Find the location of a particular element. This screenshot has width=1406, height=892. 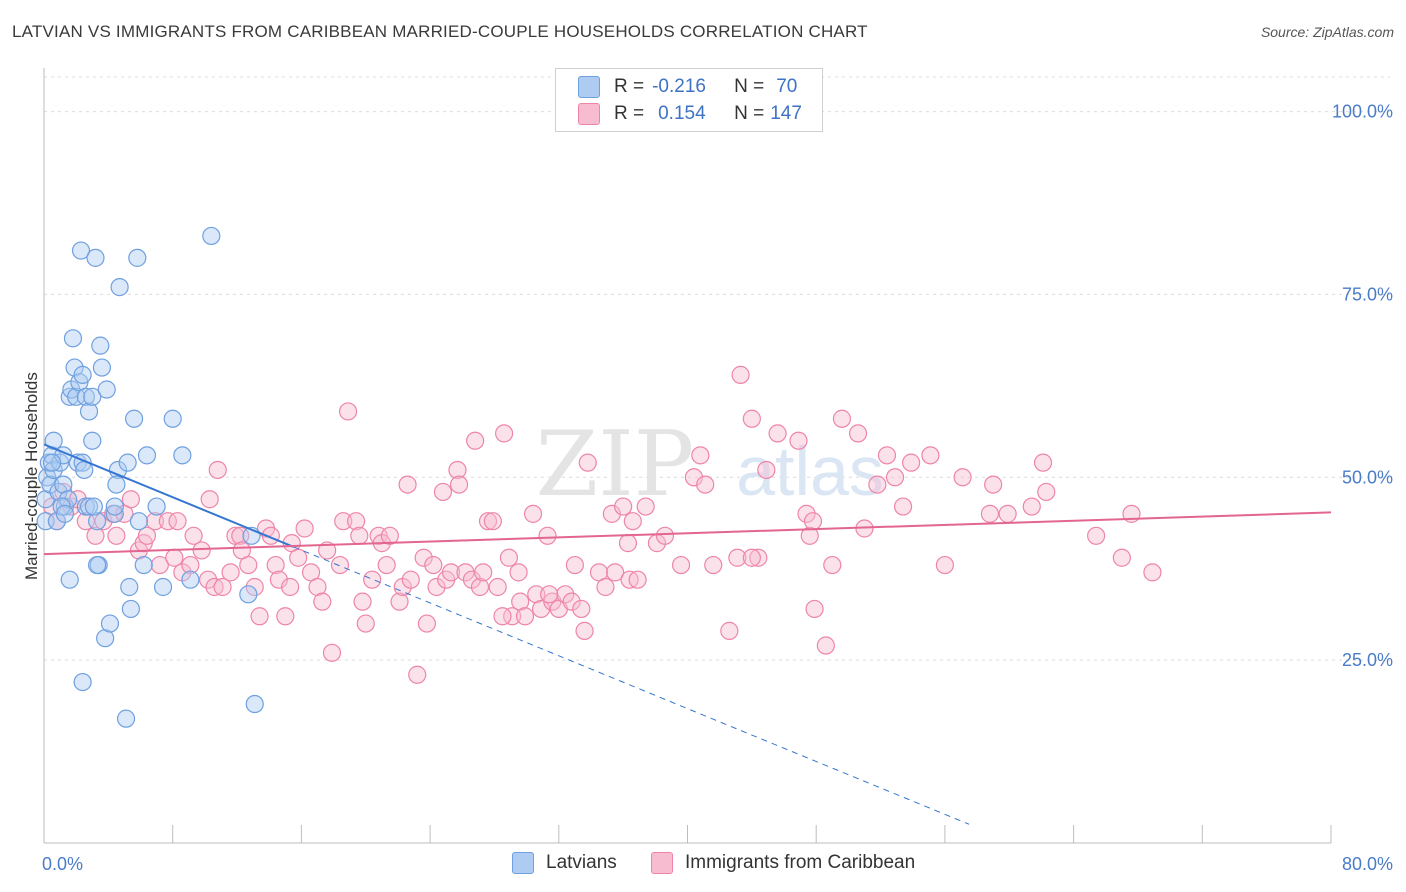

legend-label-latvians: Latvians is located at coordinates (581, 862).